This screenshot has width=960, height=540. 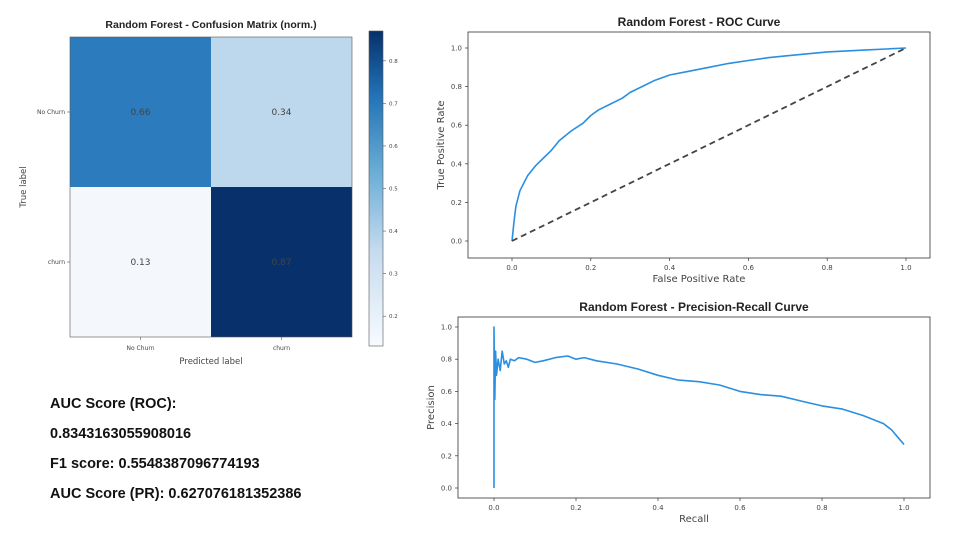 I want to click on pr-ytick-label: 0.8, so click(x=446, y=360).